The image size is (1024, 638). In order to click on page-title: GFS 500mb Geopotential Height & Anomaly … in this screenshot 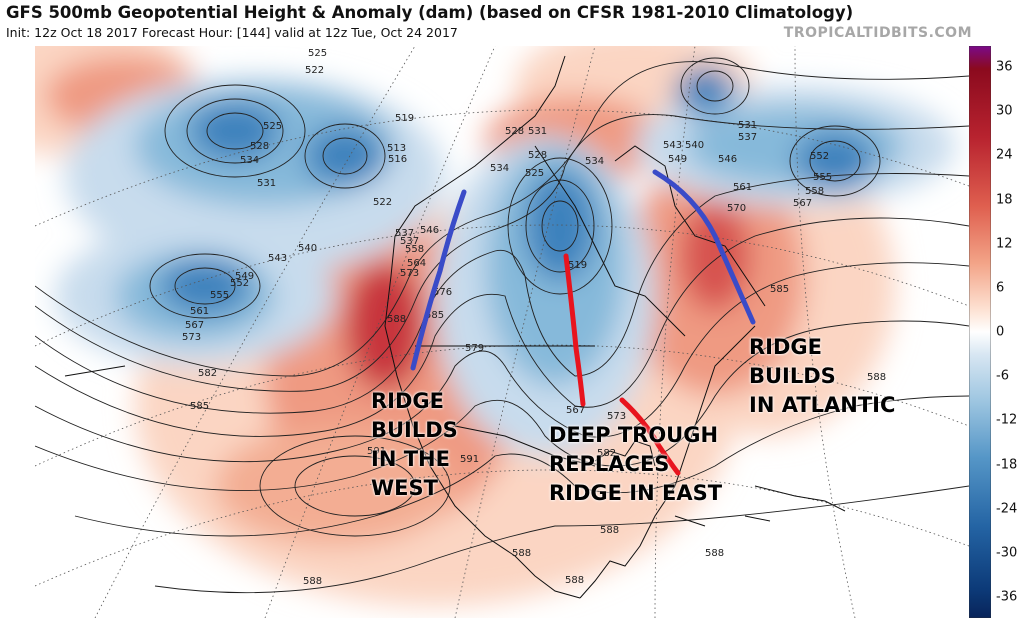, I will do `click(430, 12)`.